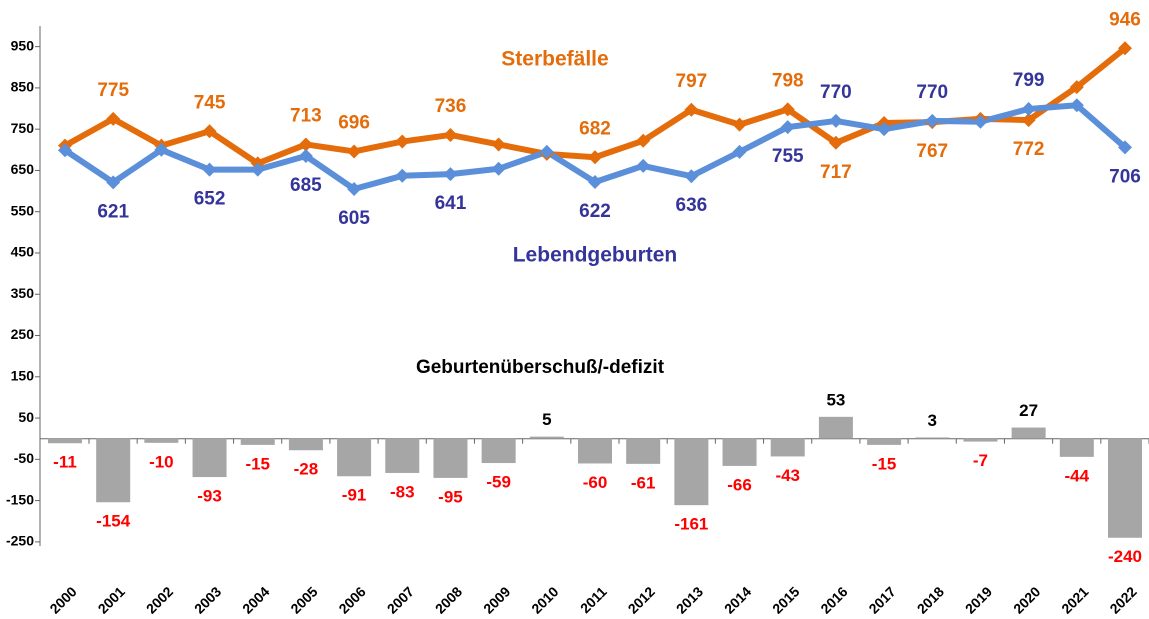 The height and width of the screenshot is (619, 1149). What do you see at coordinates (161, 461) in the screenshot?
I see `bar-label: -10` at bounding box center [161, 461].